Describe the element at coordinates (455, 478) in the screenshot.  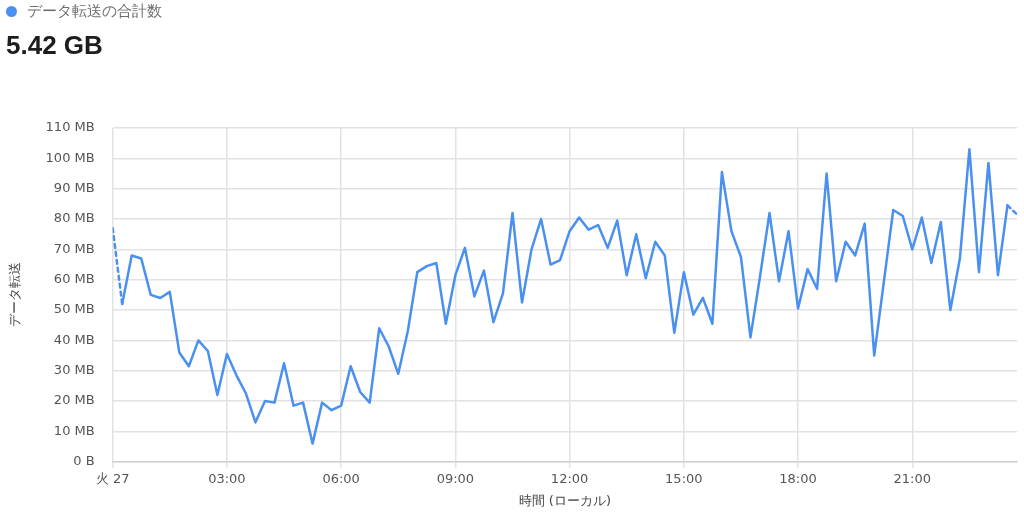
I see `x-tick-label: 09:00` at that location.